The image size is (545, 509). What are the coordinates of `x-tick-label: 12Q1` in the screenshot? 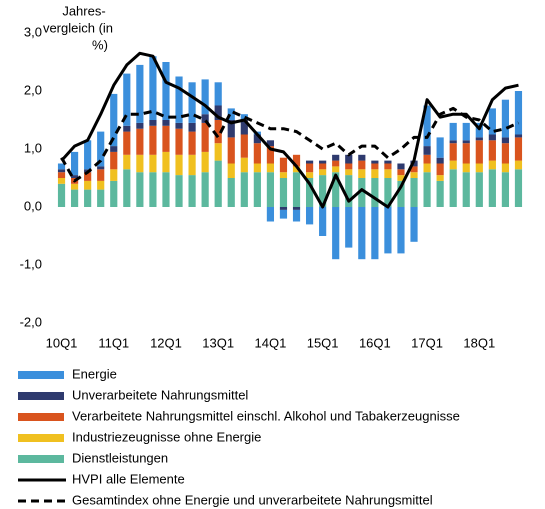 It's located at (166, 342).